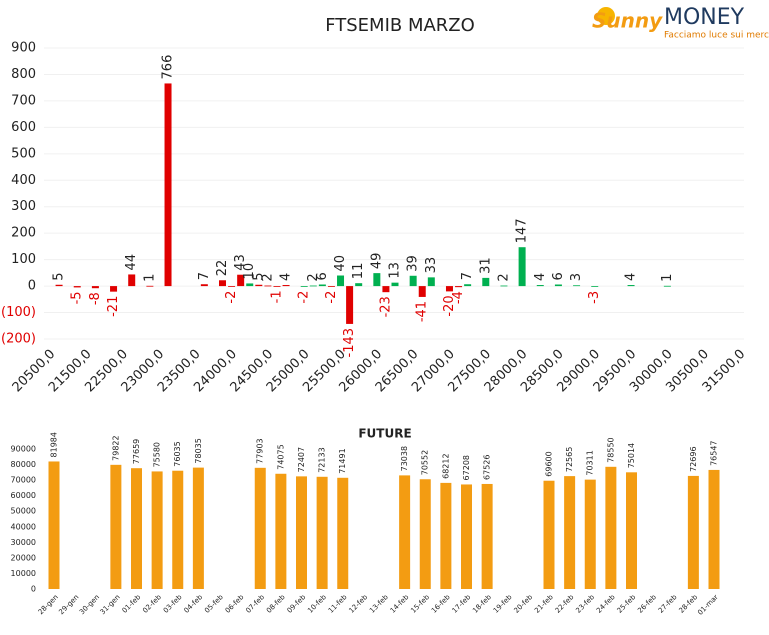 This screenshot has width=769, height=635. What do you see at coordinates (204, 276) in the screenshot?
I see `value-label: 7` at bounding box center [204, 276].